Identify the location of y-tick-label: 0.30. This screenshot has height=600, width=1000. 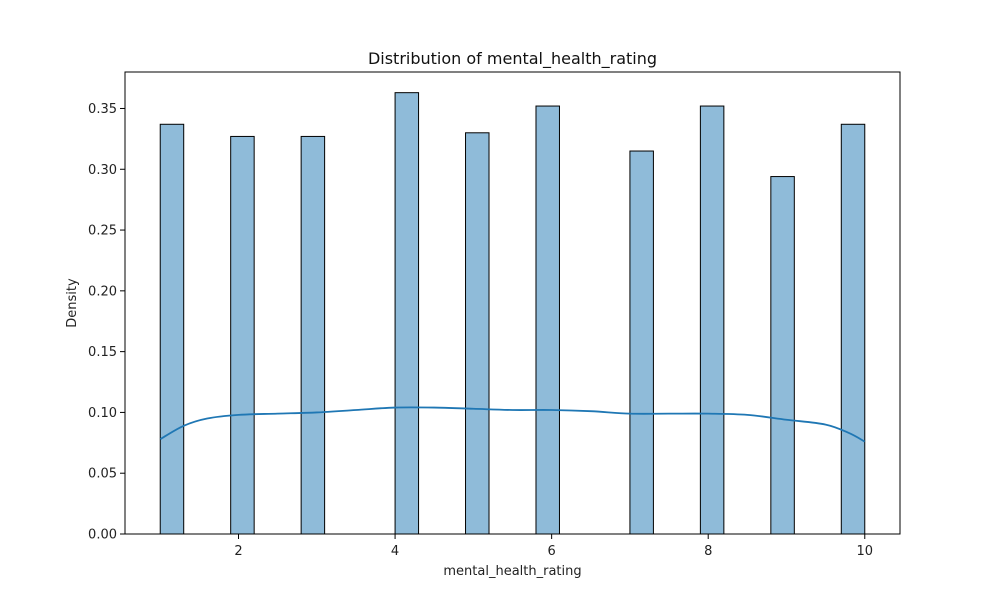
(102, 170).